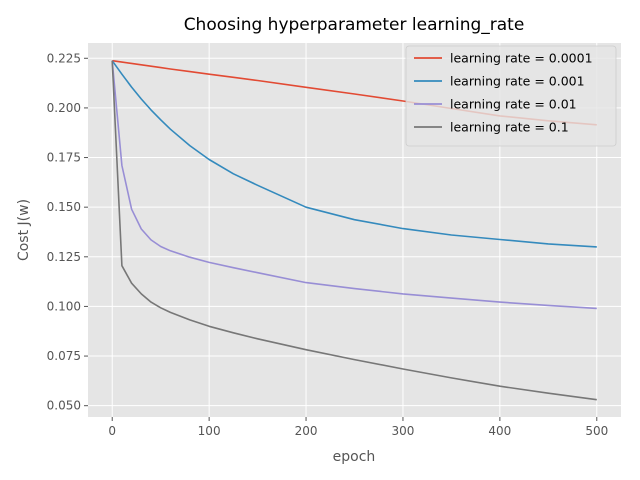 Image resolution: width=640 pixels, height=480 pixels. Describe the element at coordinates (521, 58) in the screenshot. I see `legend-label: learning rate = 0.0001` at that location.